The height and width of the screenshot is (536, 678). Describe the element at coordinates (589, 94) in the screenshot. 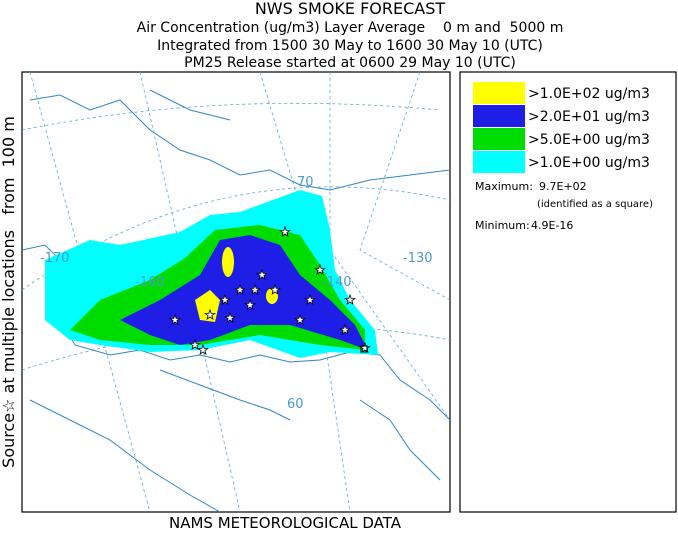

I see `legend-label: >1.0E+02 ug/m3` at that location.